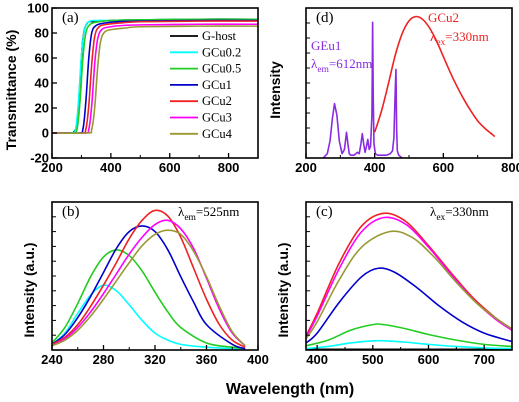 This screenshot has height=402, width=519. Describe the element at coordinates (219, 36) in the screenshot. I see `legend-entry: G-host` at that location.